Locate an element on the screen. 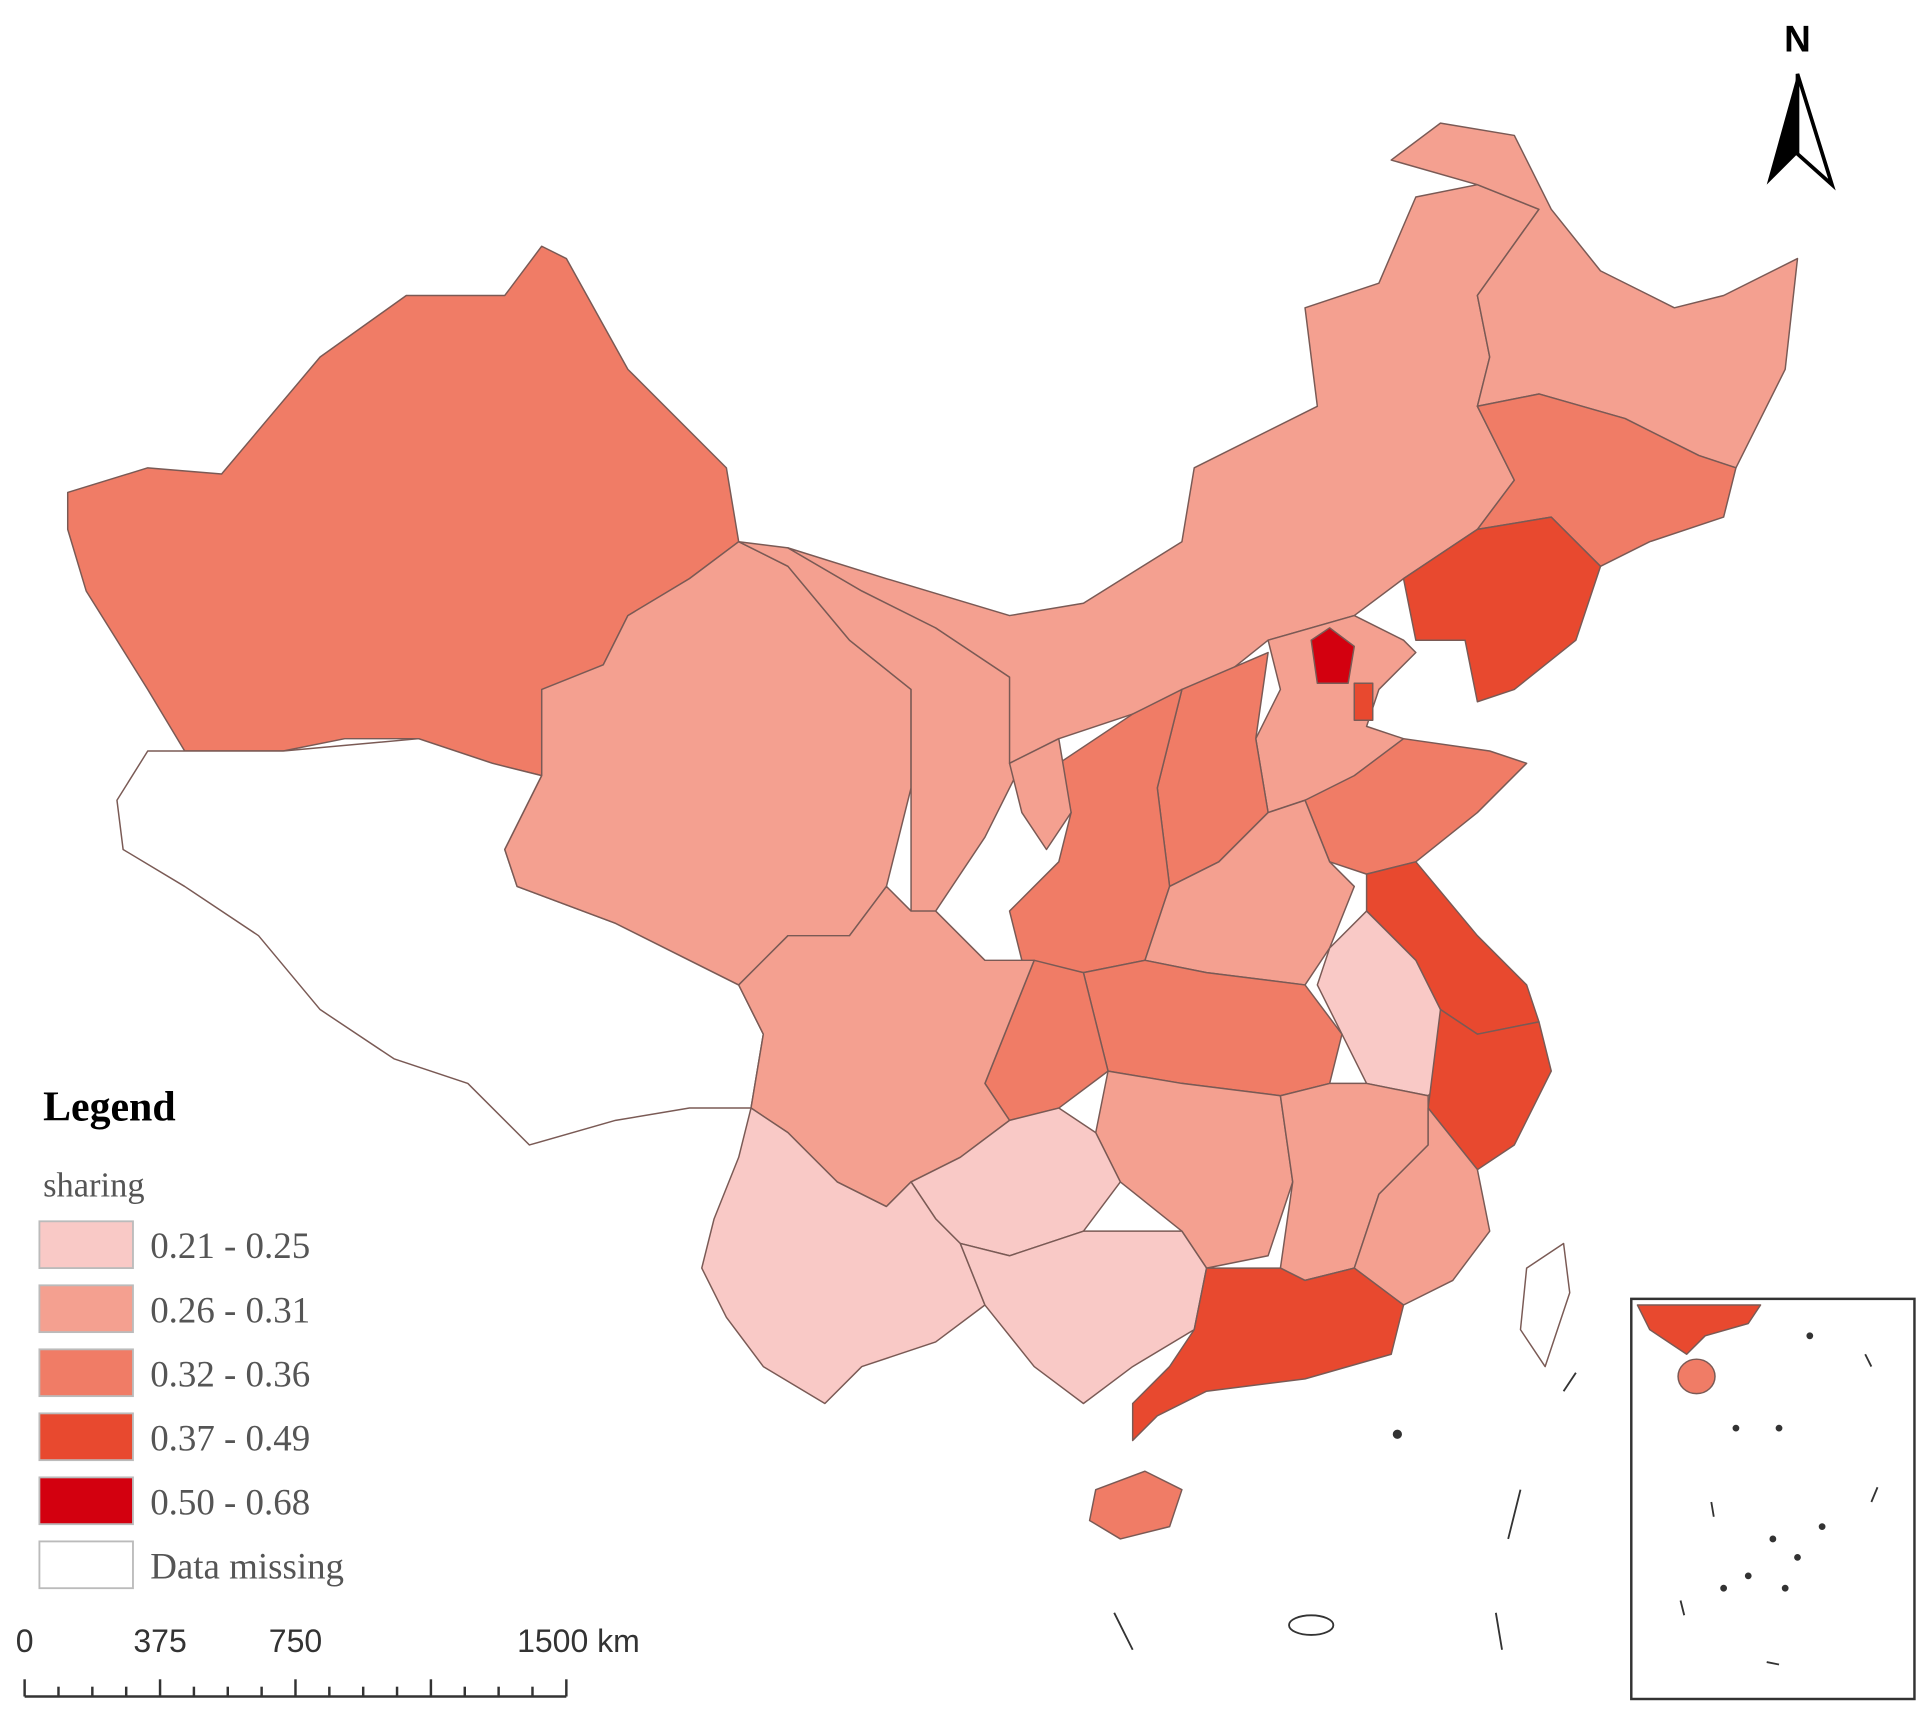 Image resolution: width=1928 pixels, height=1715 pixels. scale-bar: 0 375 750 1500 km is located at coordinates (328, 1660).